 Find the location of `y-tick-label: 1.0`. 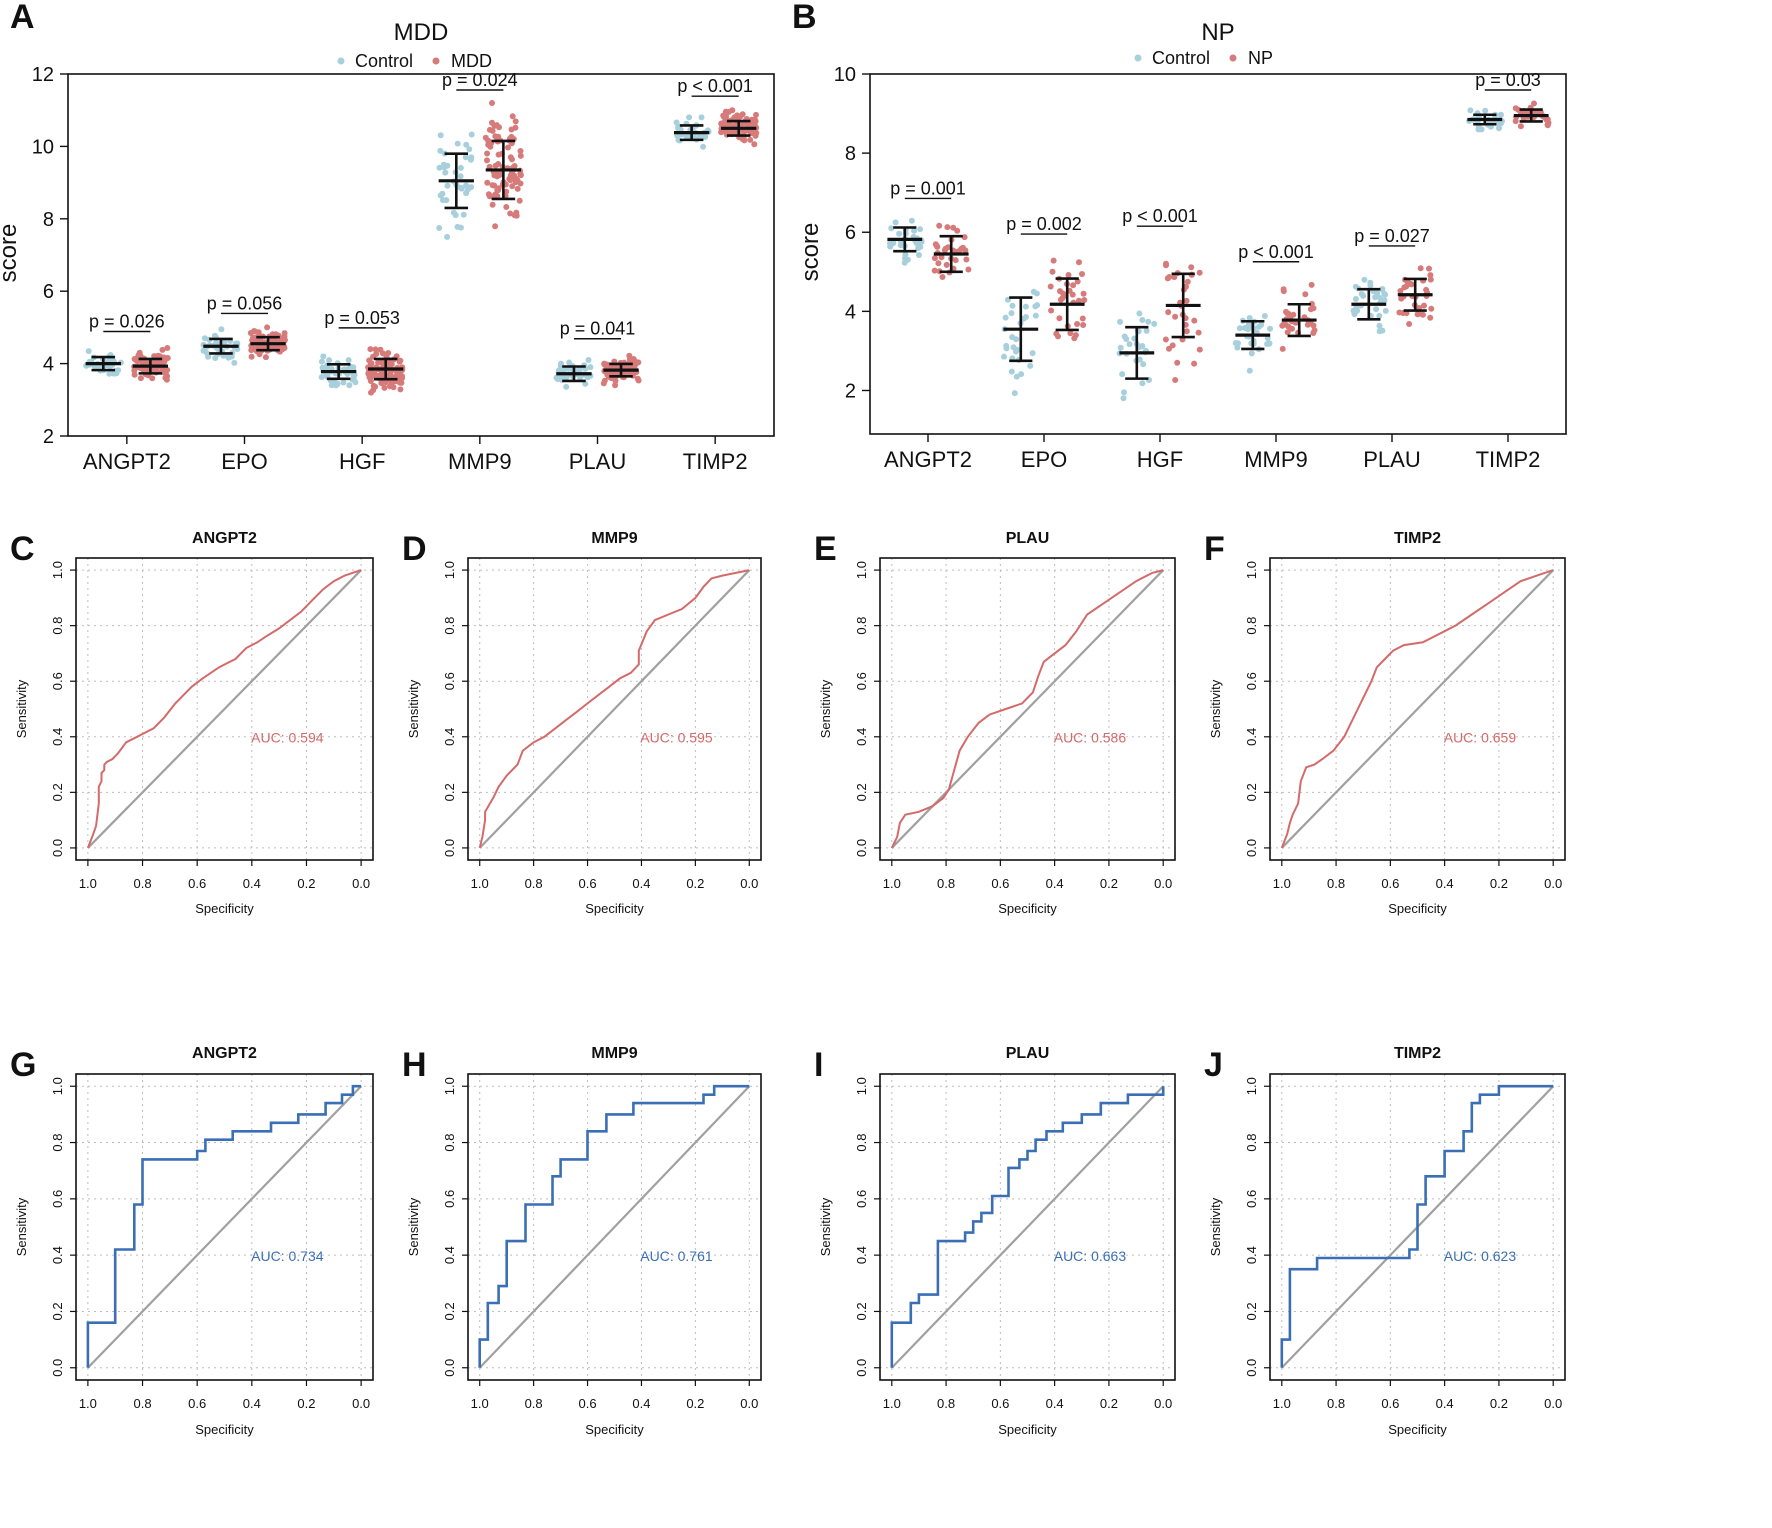

y-tick-label: 1.0 is located at coordinates (861, 570).